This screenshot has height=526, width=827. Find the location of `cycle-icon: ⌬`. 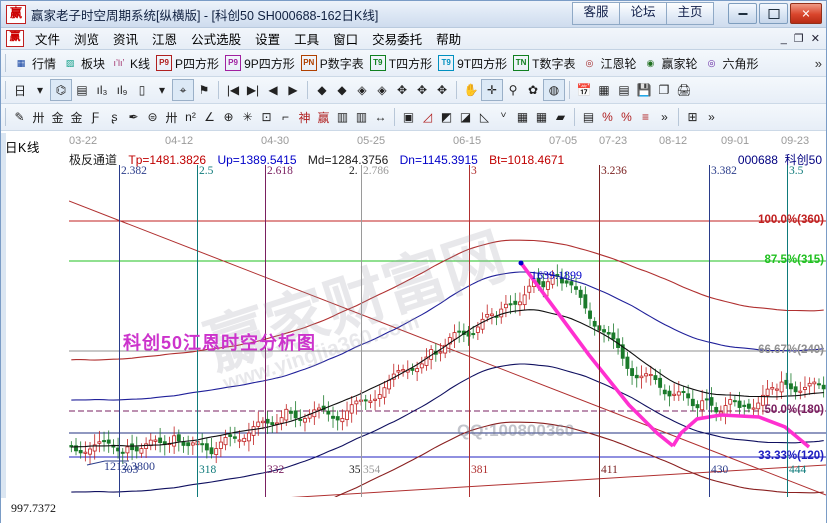

cycle-icon: ⌬ is located at coordinates (61, 90).